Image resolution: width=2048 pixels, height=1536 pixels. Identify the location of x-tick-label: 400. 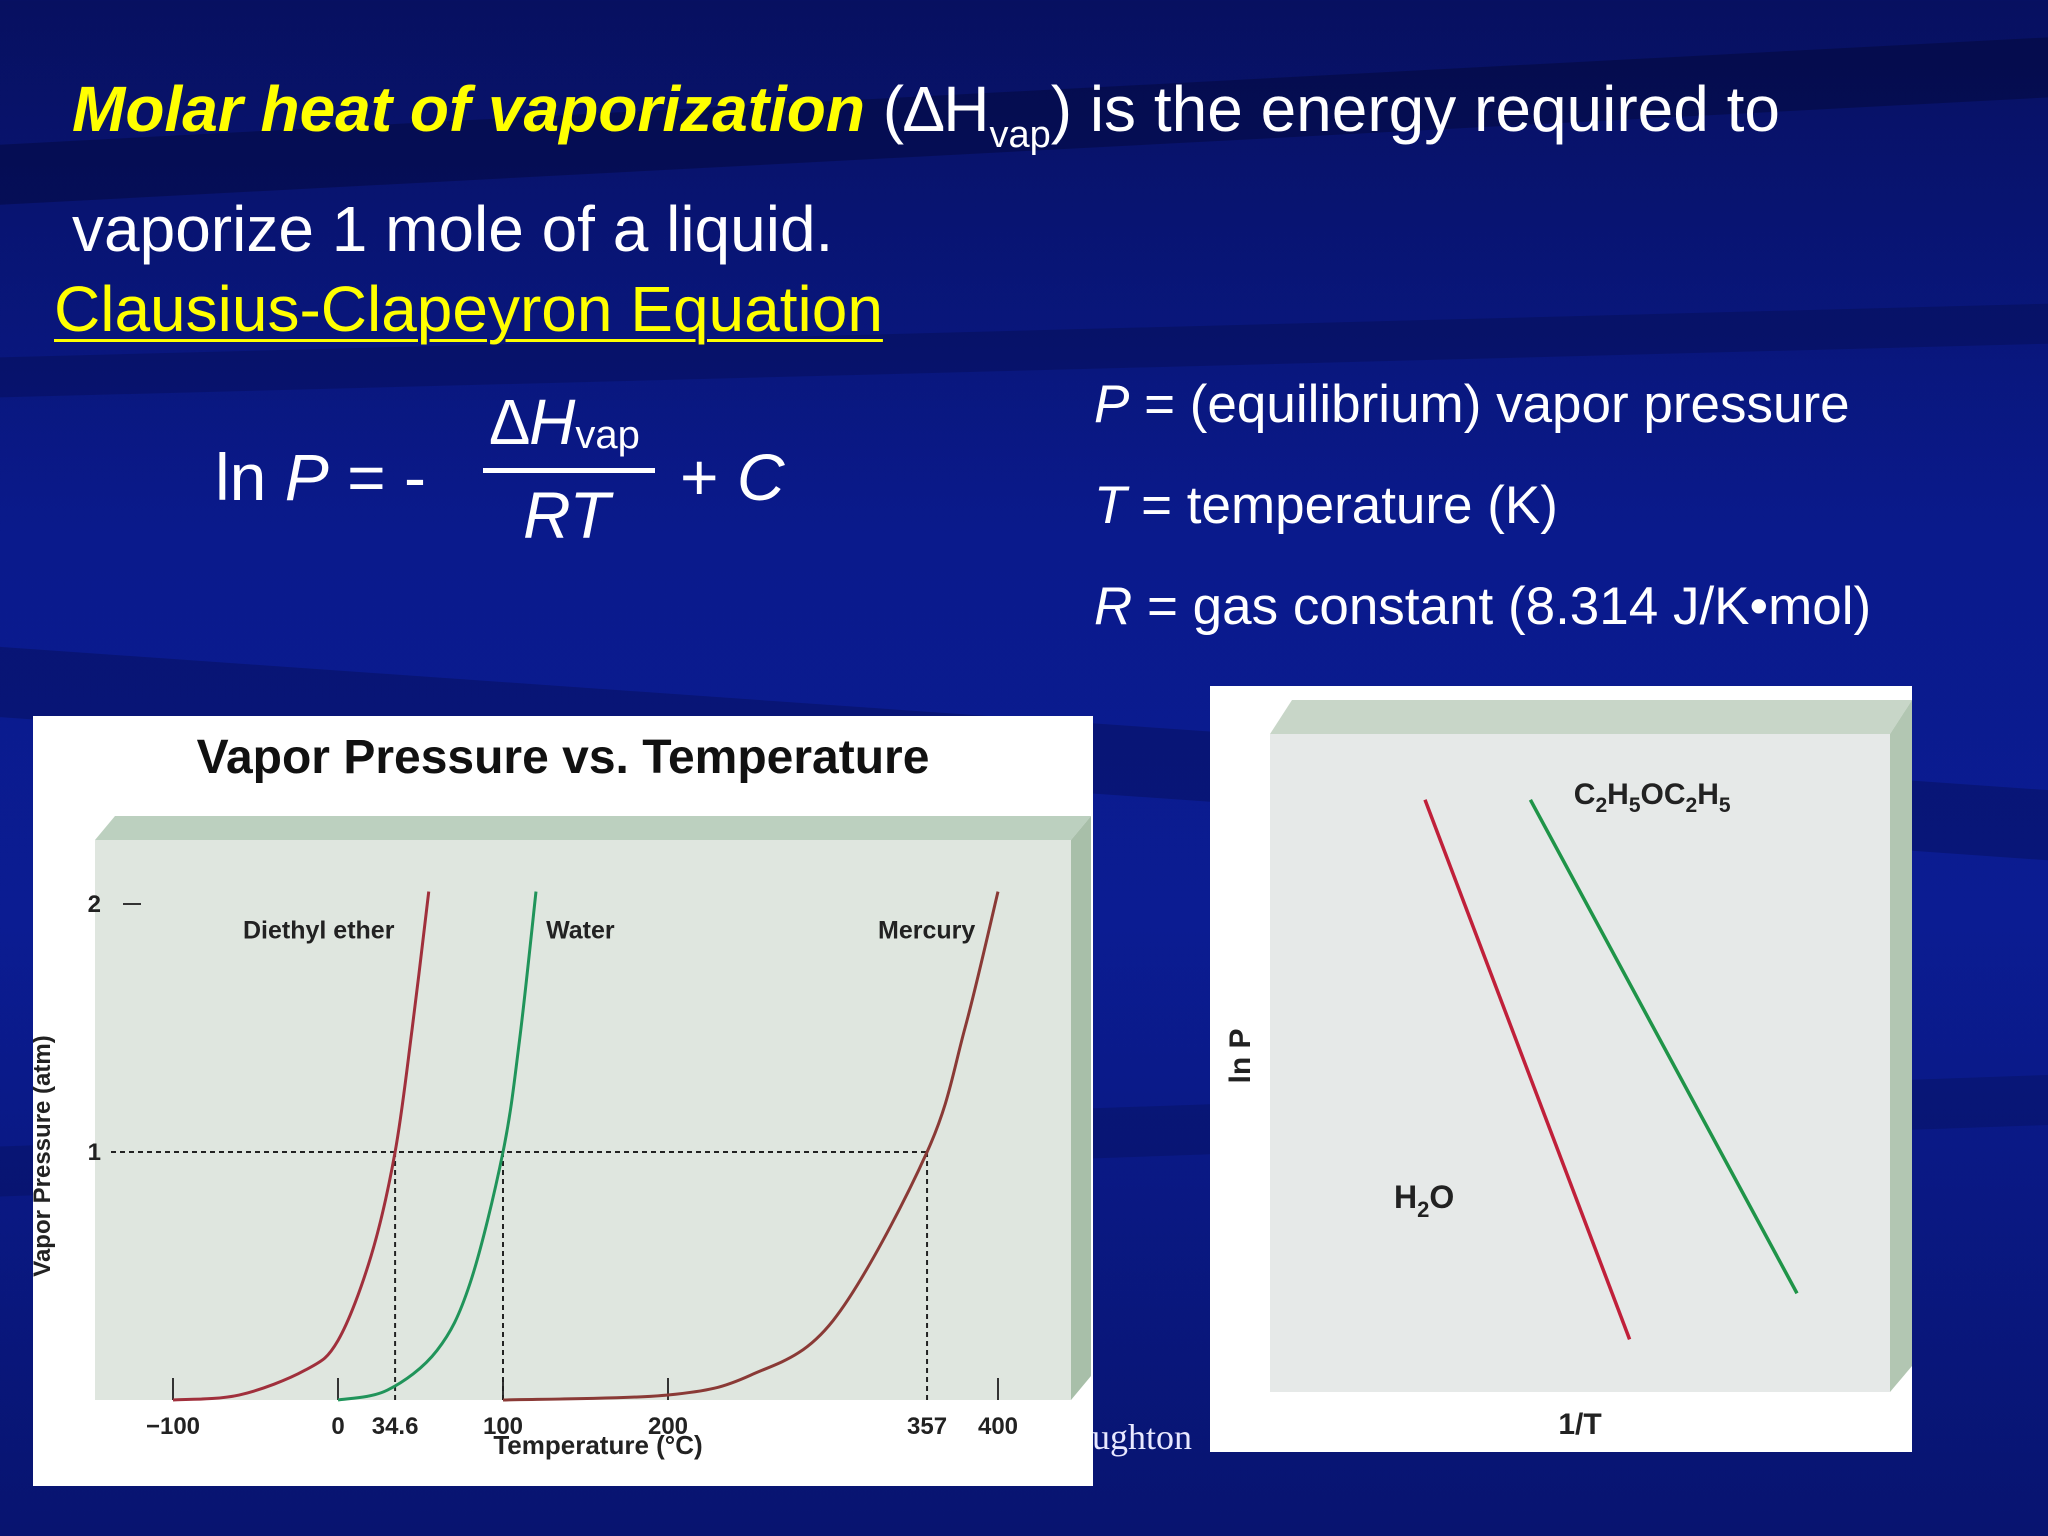
(998, 1426).